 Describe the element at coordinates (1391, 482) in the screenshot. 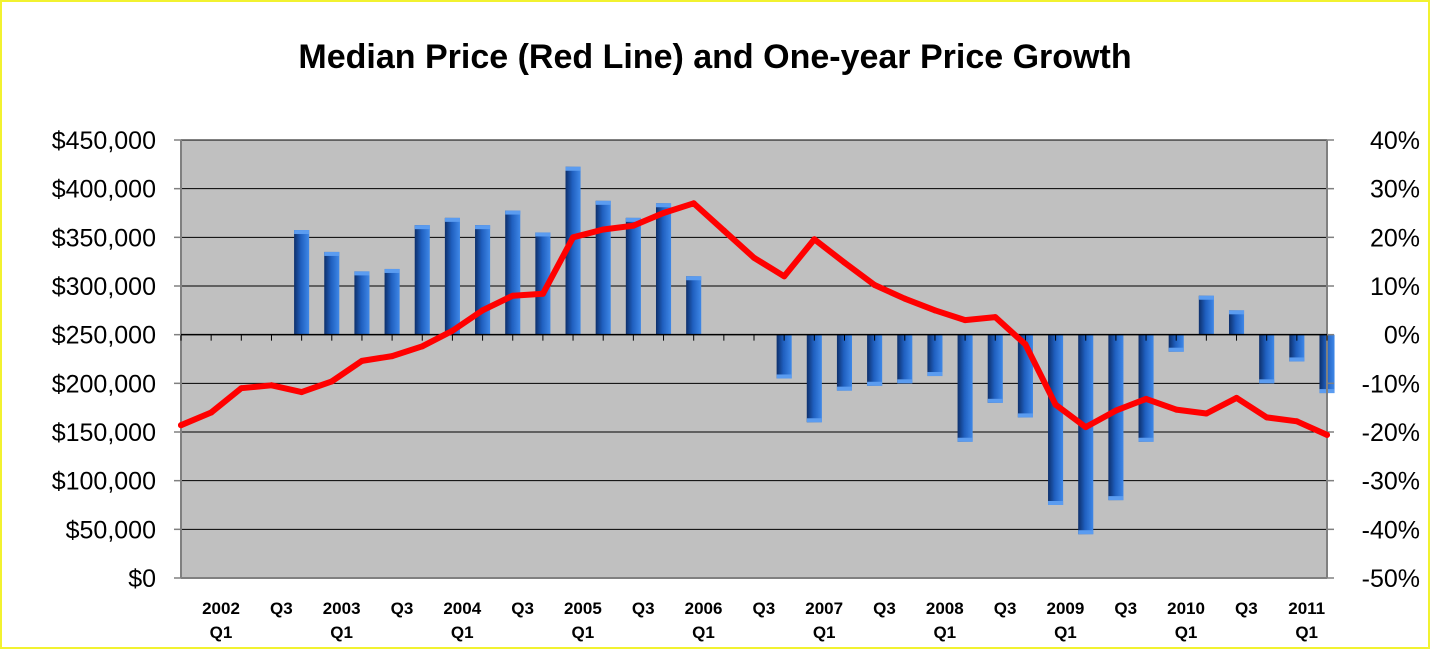

I see `right-tick-label: -30%` at that location.